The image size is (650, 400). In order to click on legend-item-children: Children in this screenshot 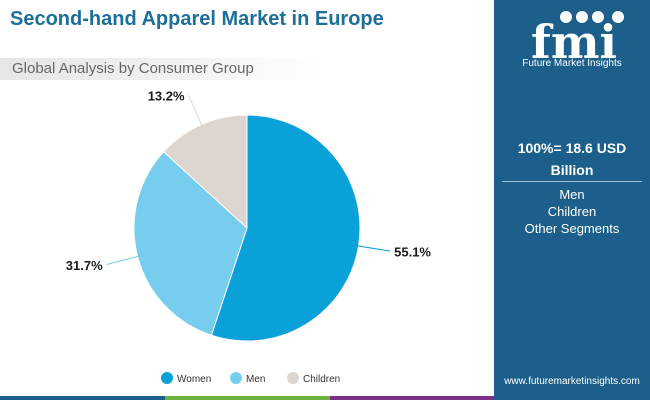, I will do `click(313, 378)`.